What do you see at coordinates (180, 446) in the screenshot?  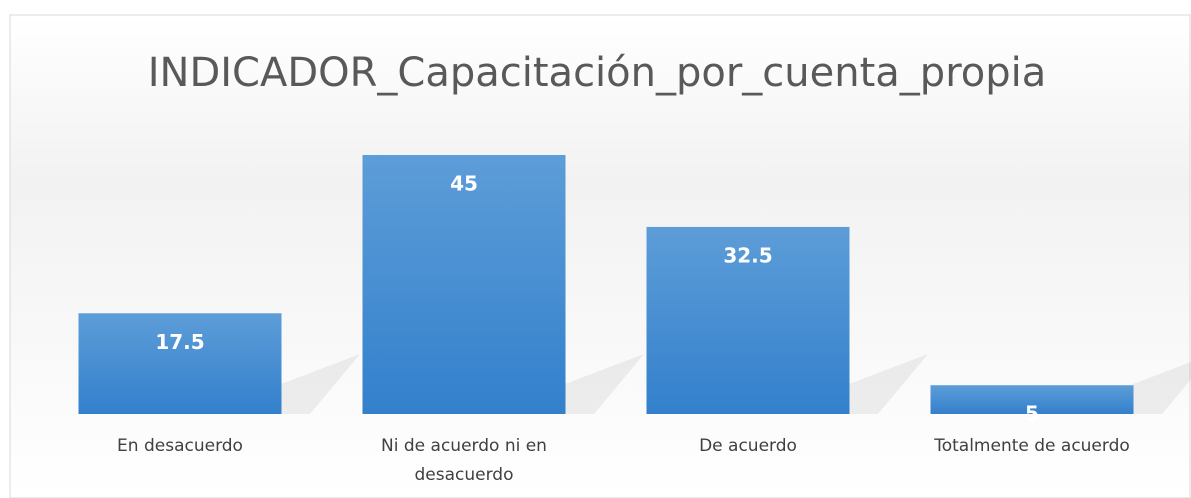 I see `x-tick-label: En desacuerdo` at bounding box center [180, 446].